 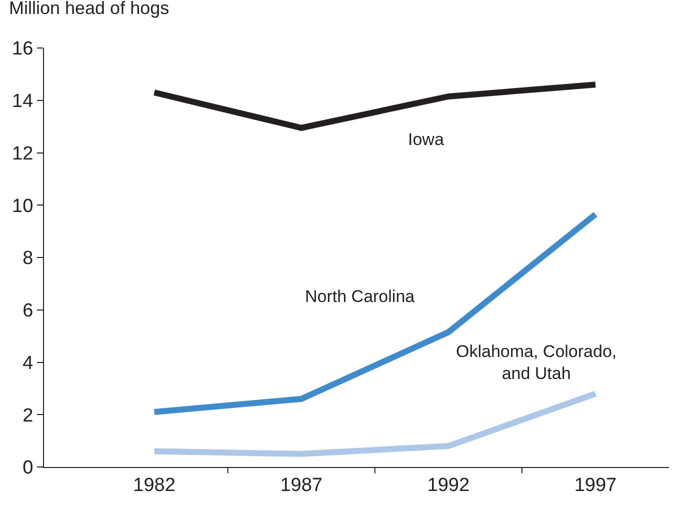 I want to click on y-tick-label: 6, so click(x=28, y=311).